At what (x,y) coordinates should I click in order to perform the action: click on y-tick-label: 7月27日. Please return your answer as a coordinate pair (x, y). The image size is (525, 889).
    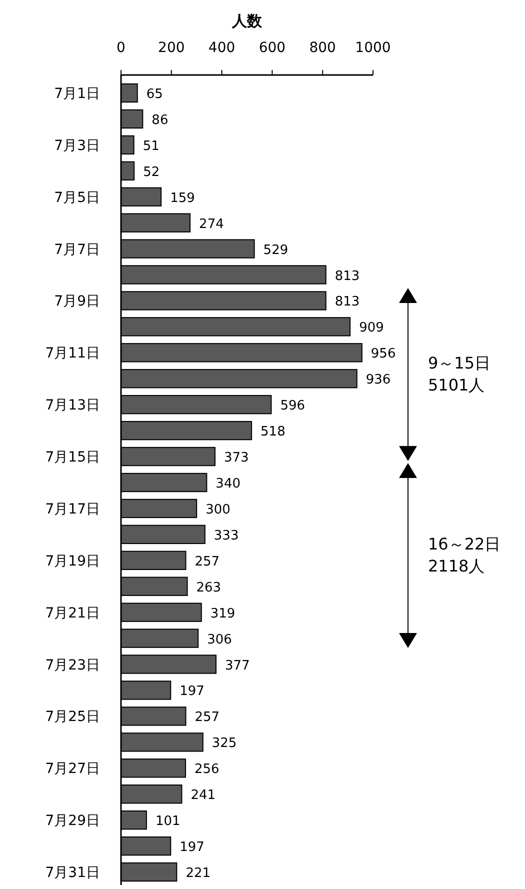
    Looking at the image, I should click on (72, 769).